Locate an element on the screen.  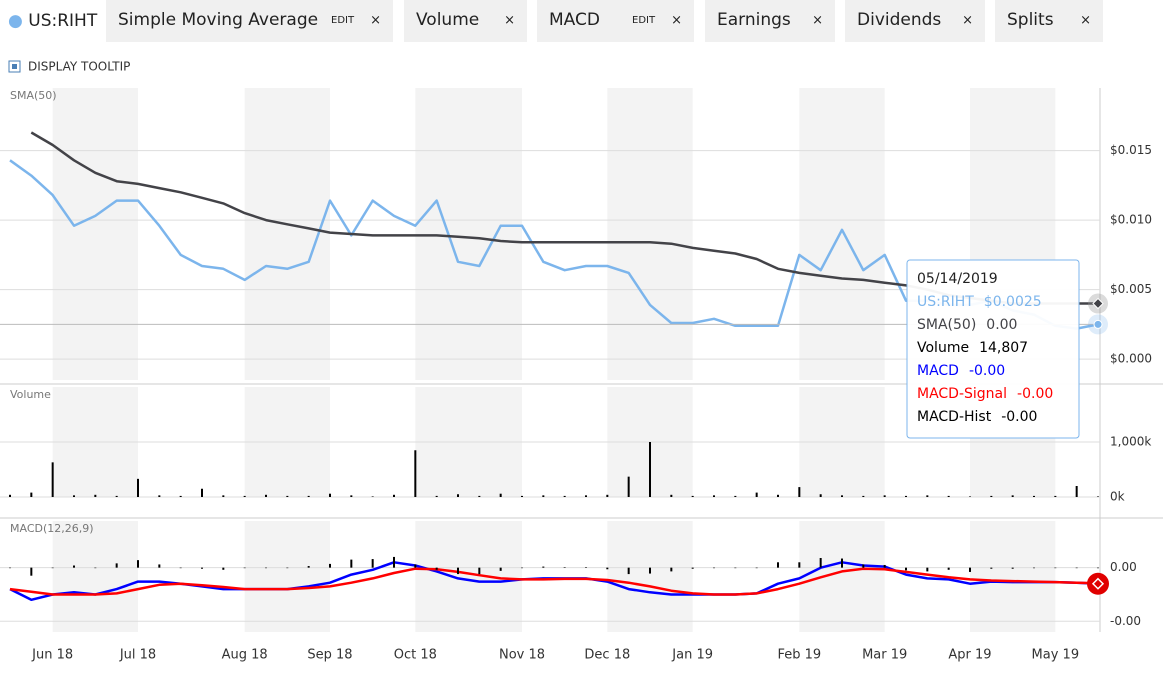
tab: Volume × is located at coordinates (465, 21).